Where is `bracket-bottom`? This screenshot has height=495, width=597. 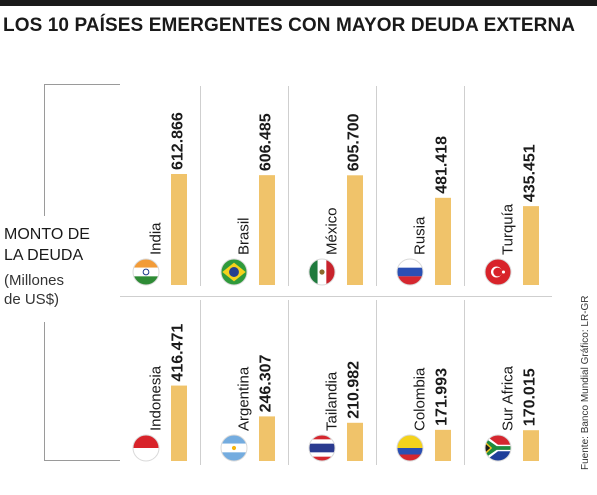 bracket-bottom is located at coordinates (82, 460).